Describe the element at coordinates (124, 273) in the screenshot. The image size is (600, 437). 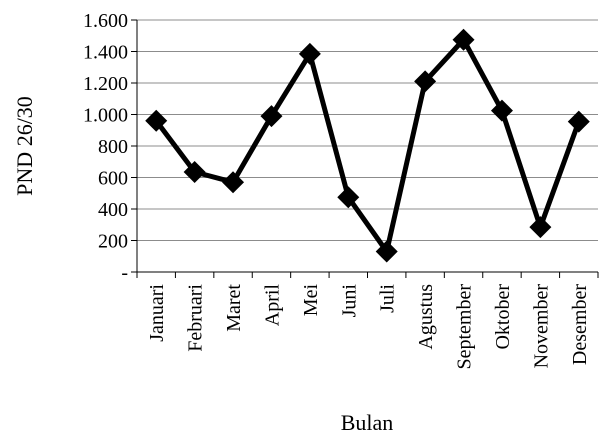
I see `y-tick-label: -` at that location.